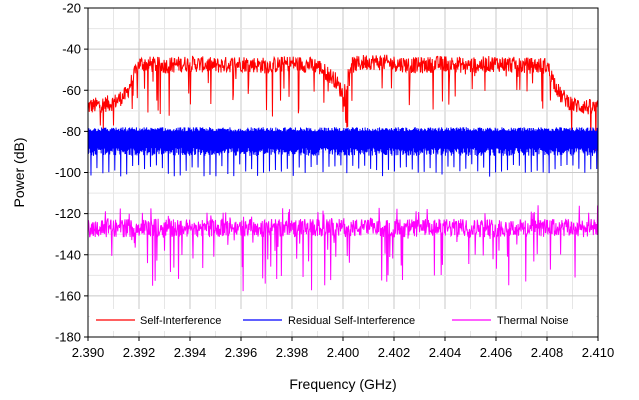 The height and width of the screenshot is (400, 639). What do you see at coordinates (139, 352) in the screenshot?
I see `x-tick-label: 2.392` at bounding box center [139, 352].